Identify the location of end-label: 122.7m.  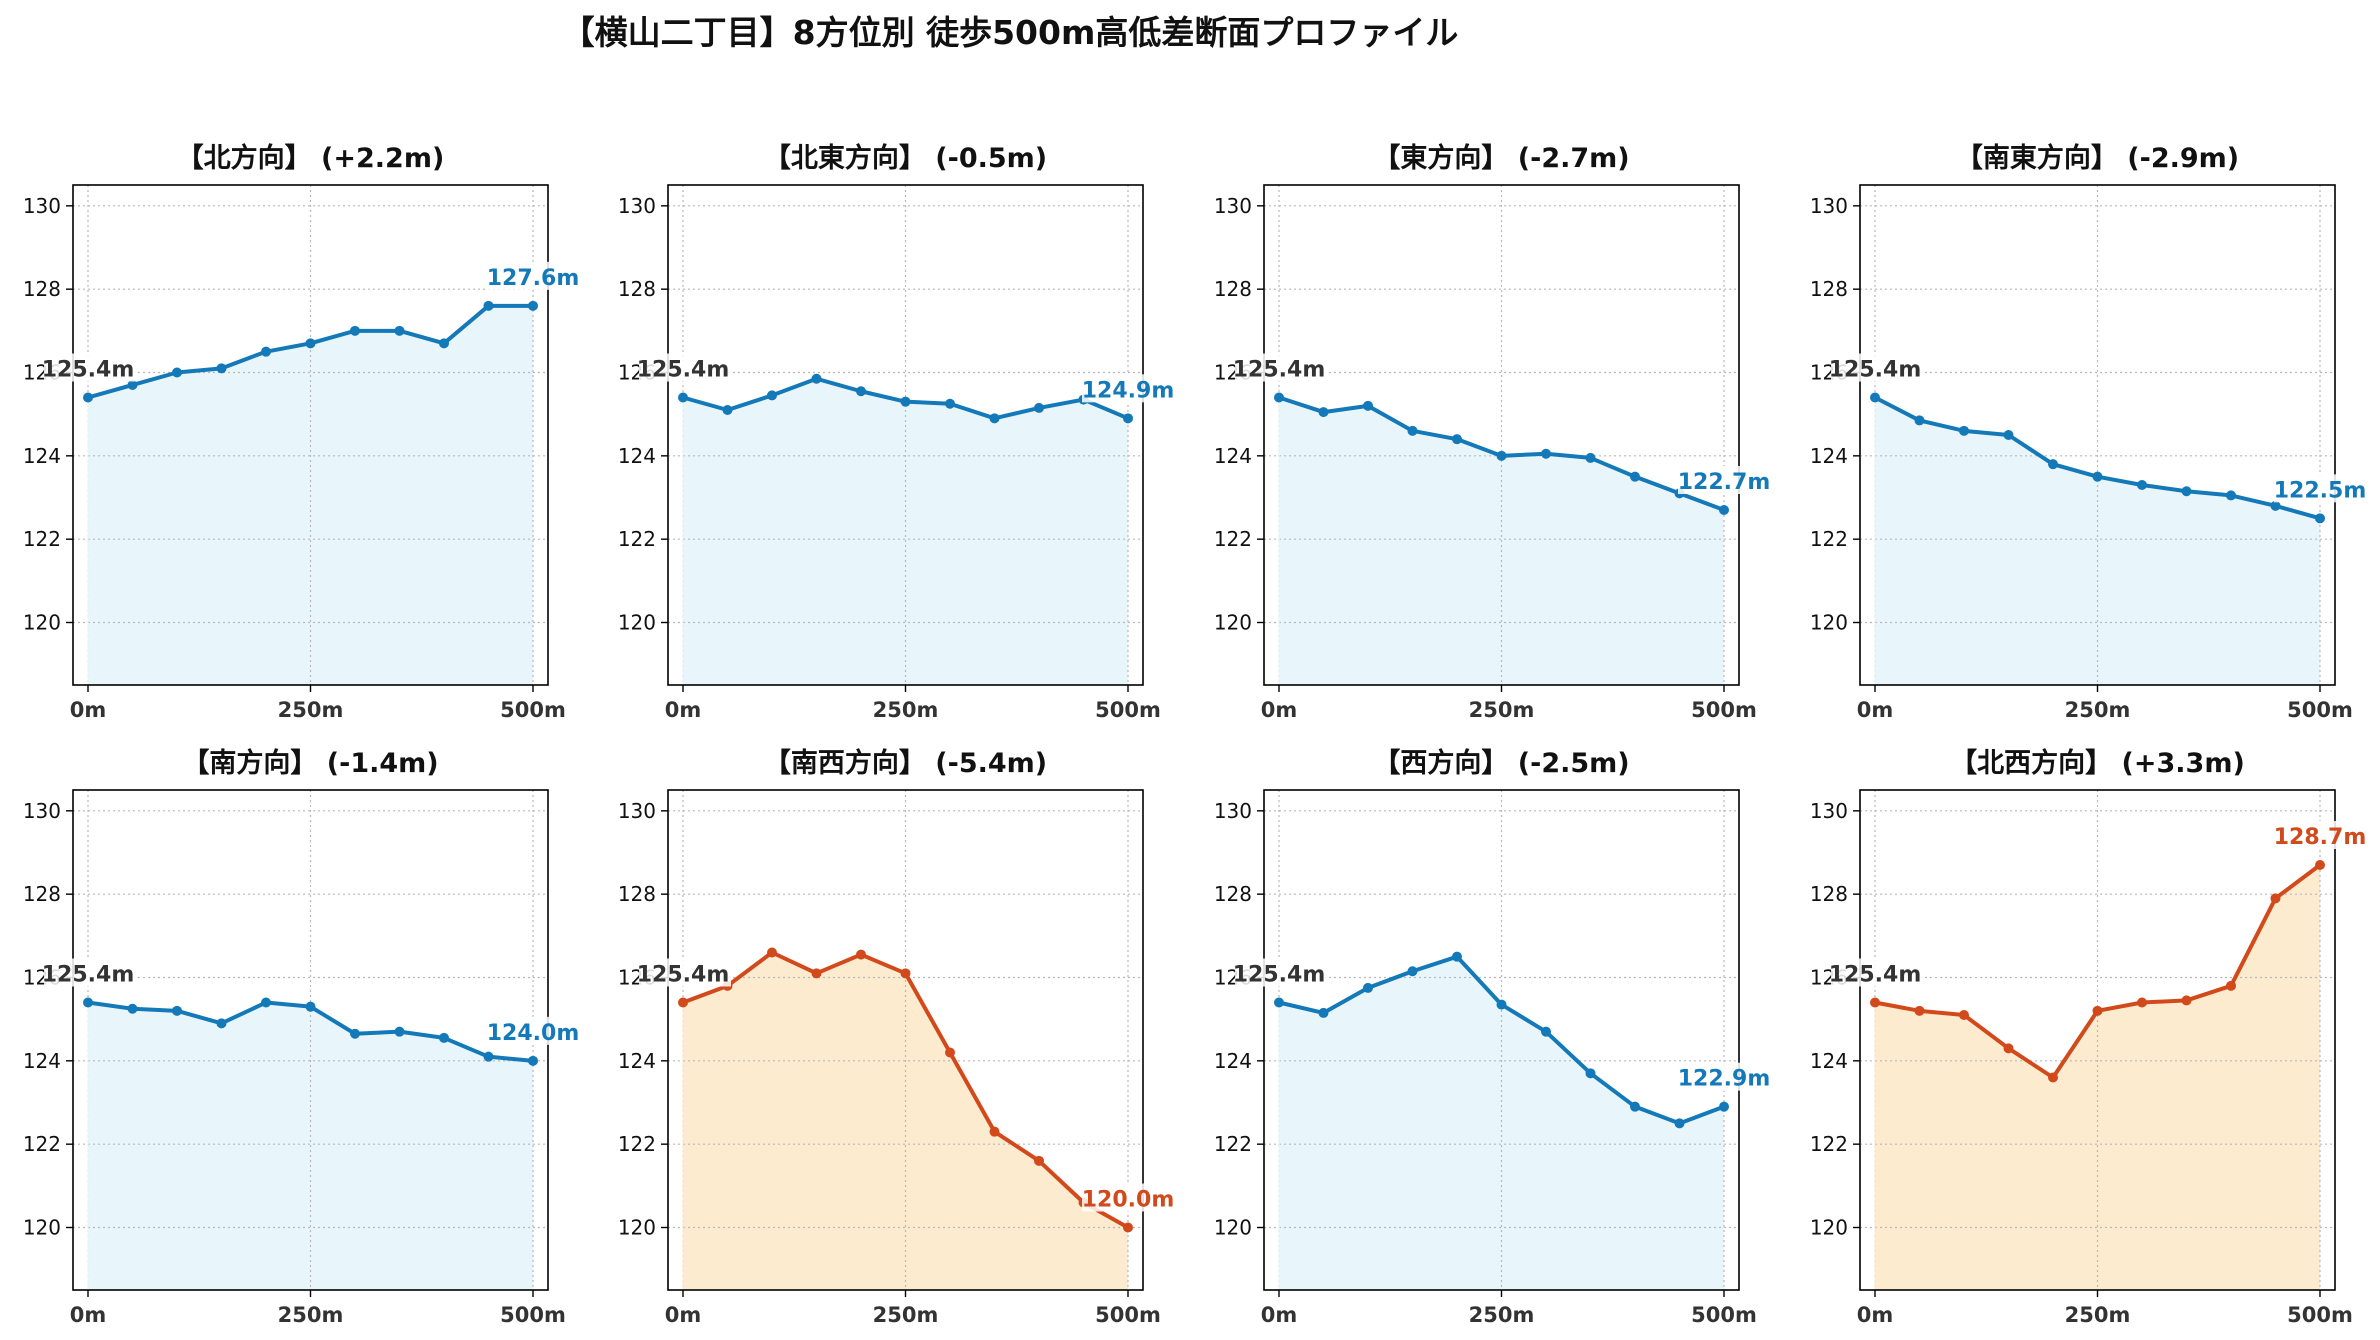
(1724, 482).